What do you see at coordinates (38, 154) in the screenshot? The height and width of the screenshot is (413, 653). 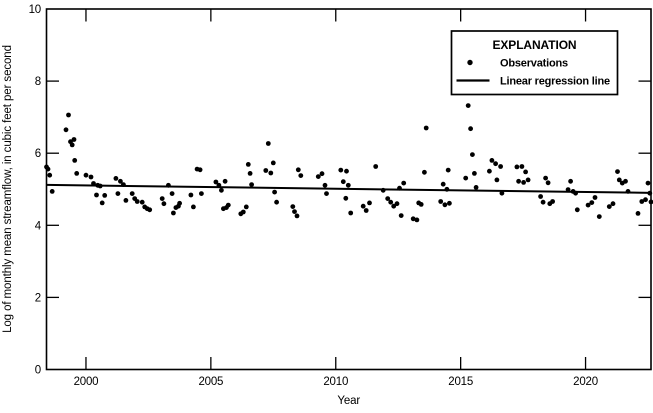 I see `y-tick-label: 6` at bounding box center [38, 154].